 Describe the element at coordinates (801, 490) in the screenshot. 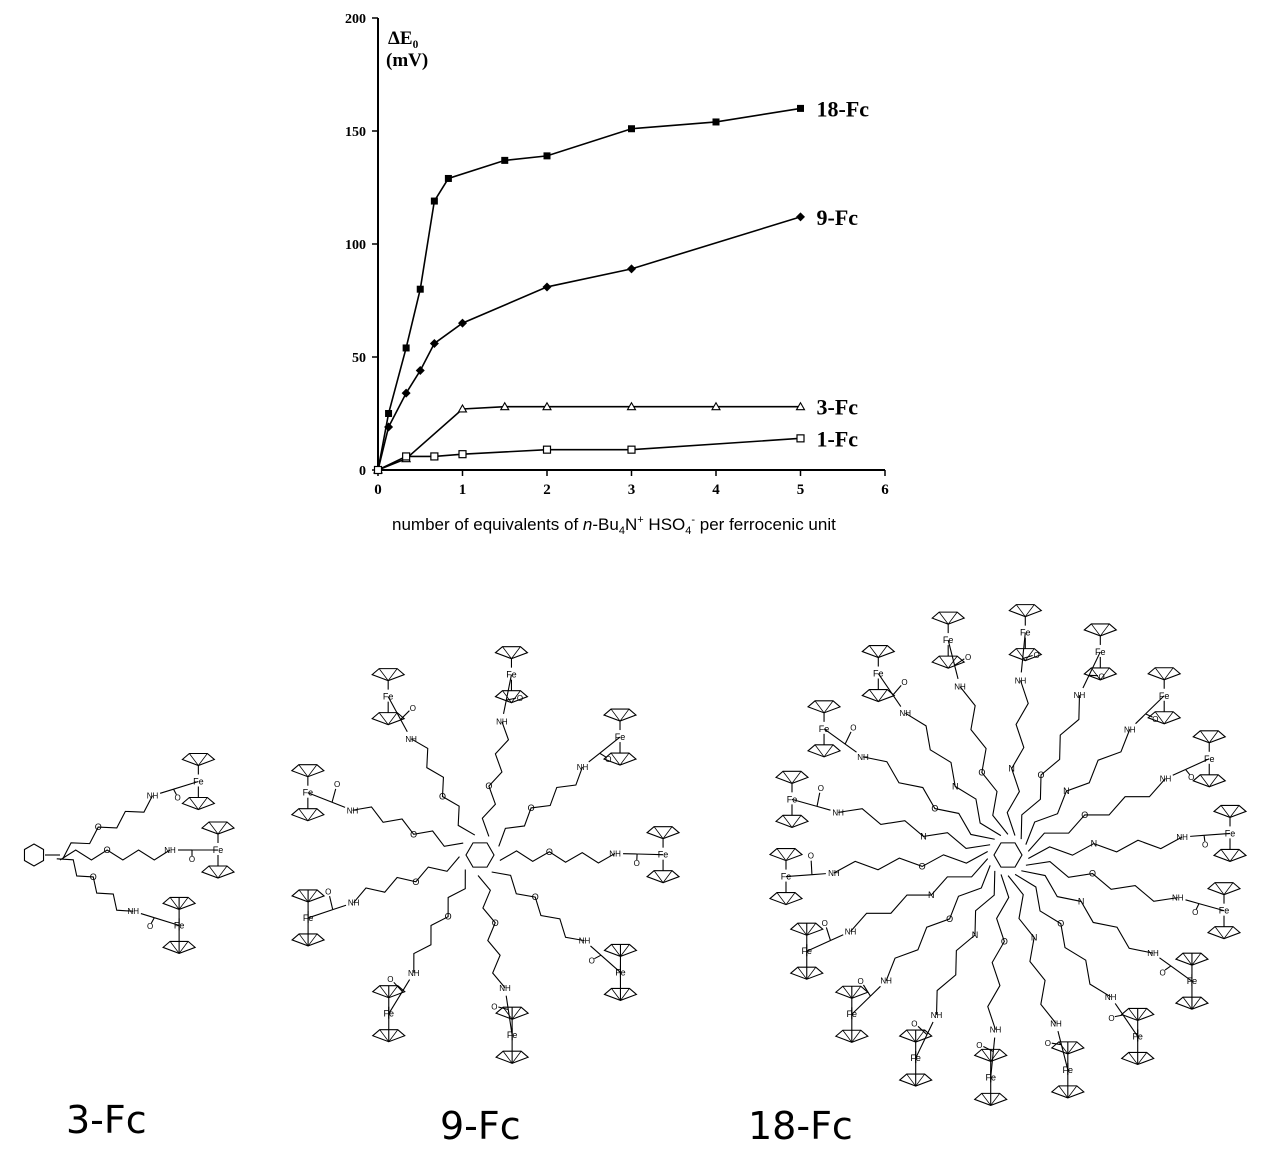

I see `x-tick-label: 5` at that location.